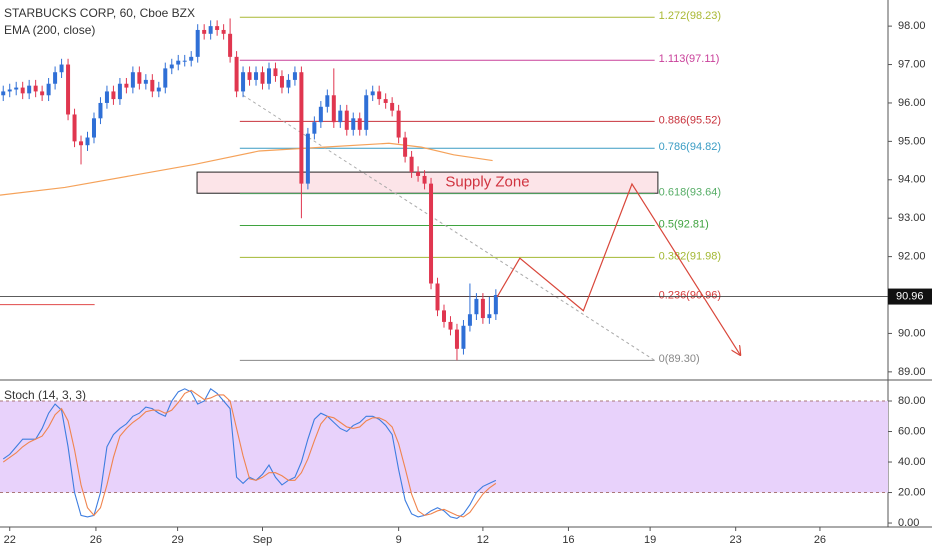 This screenshot has width=932, height=550. I want to click on stoch-label: Stoch (14, 3, 3), so click(45, 395).